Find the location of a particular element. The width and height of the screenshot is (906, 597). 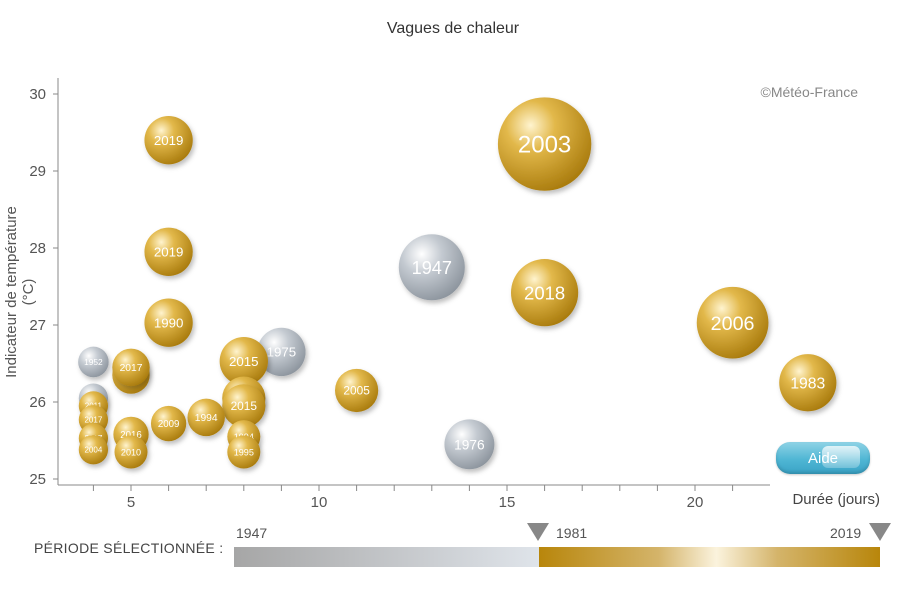

bubble-2009: 2009 is located at coordinates (168, 423).